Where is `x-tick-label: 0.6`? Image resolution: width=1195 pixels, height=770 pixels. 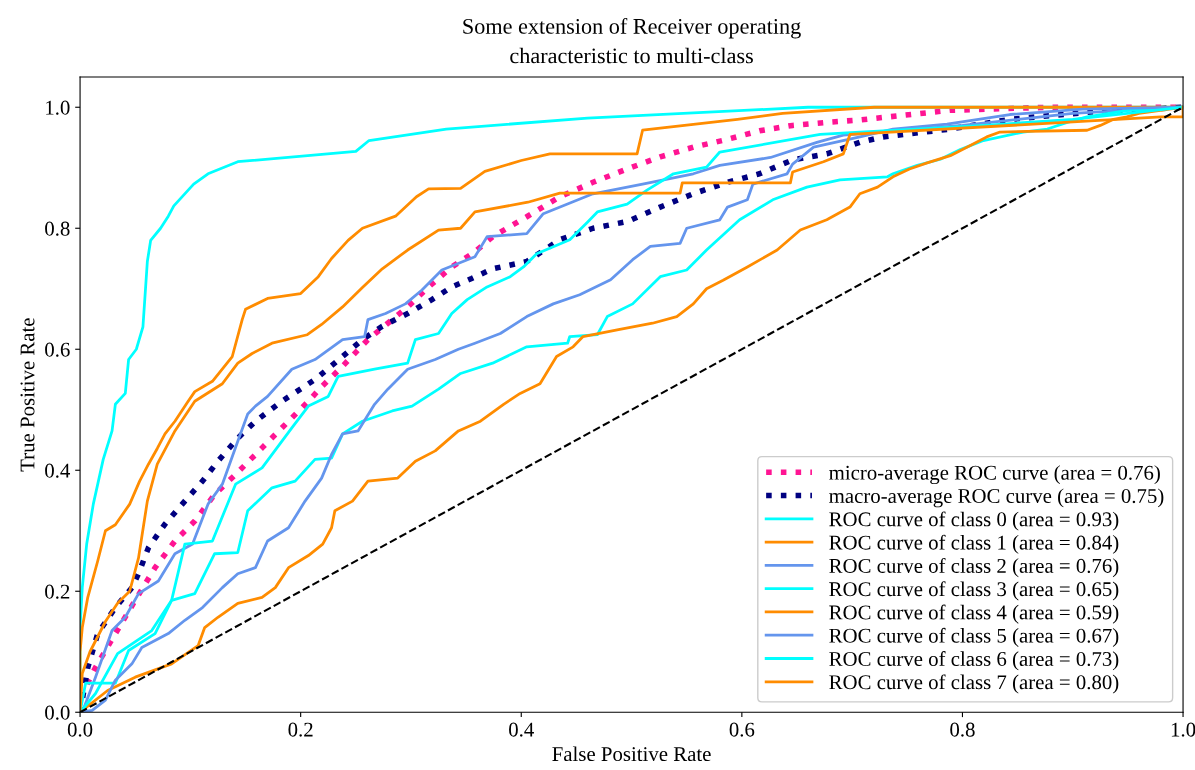
x-tick-label: 0.6 is located at coordinates (742, 729).